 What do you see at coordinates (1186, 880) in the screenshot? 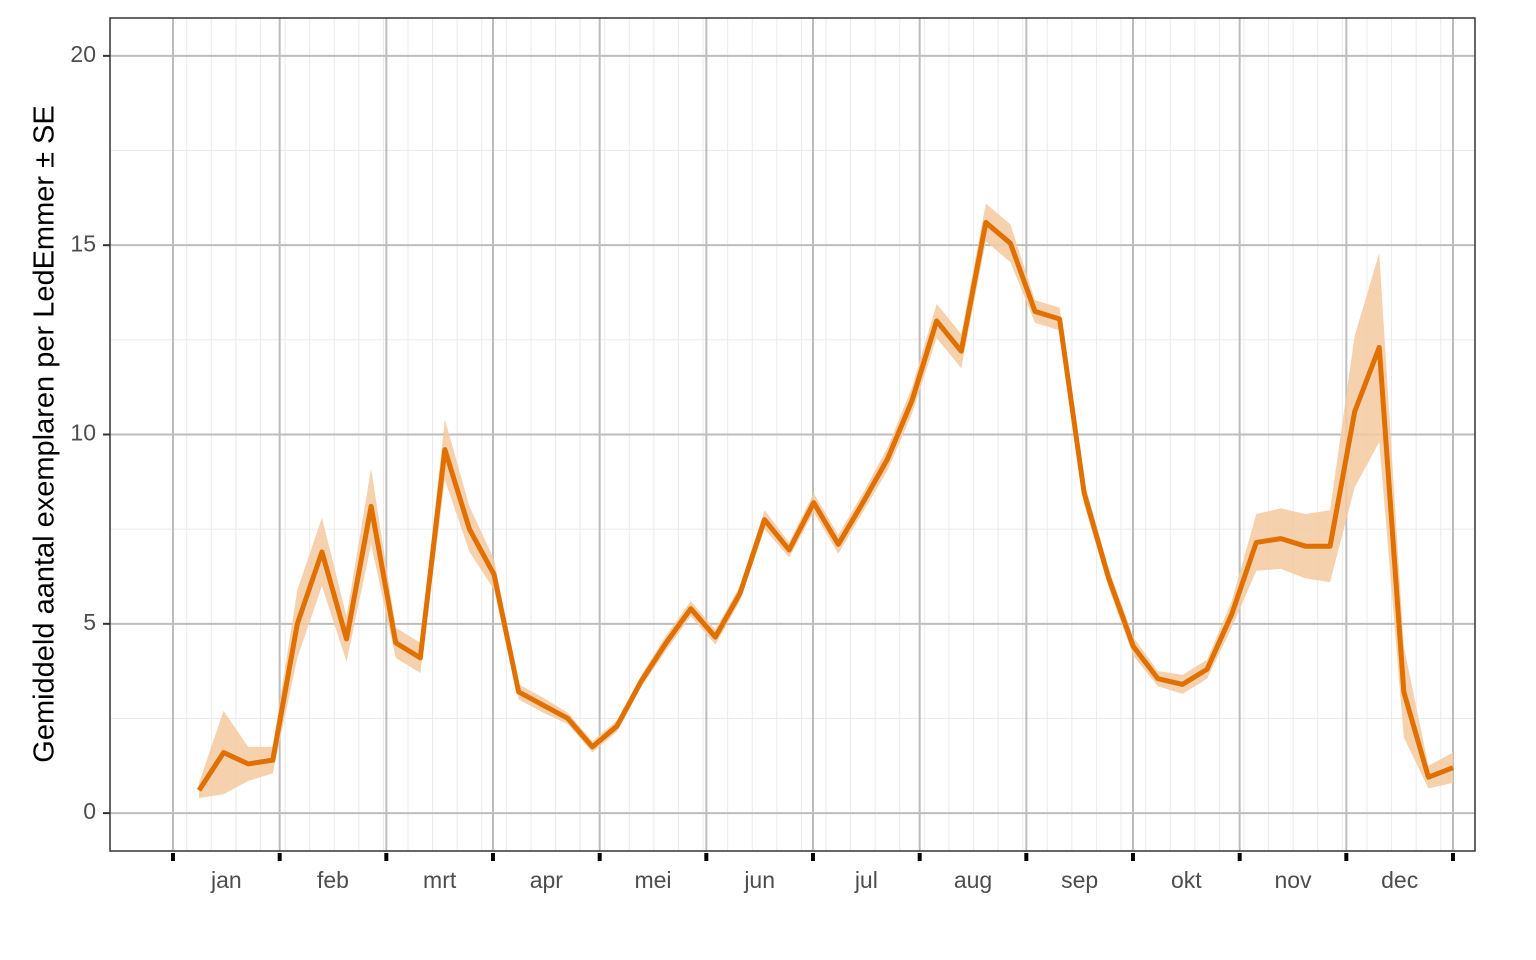
I see `x-tick-label: okt` at bounding box center [1186, 880].